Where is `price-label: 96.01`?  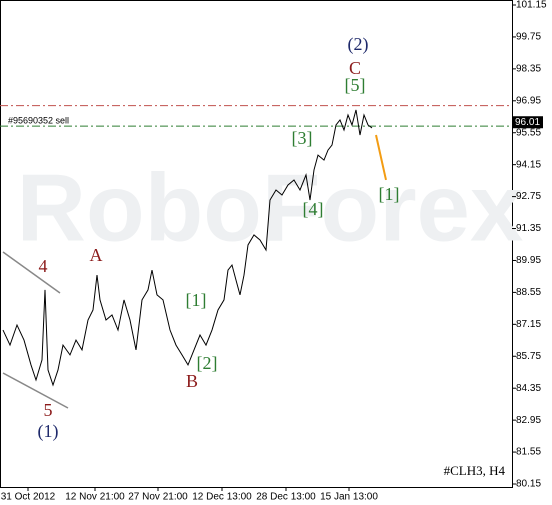
price-label: 96.01 is located at coordinates (527, 122).